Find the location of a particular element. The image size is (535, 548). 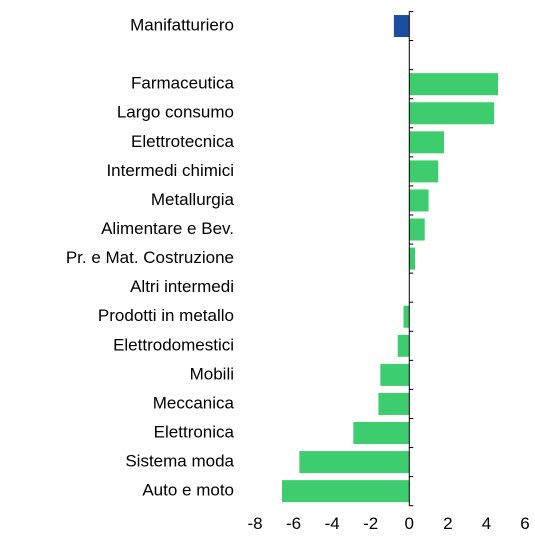

x-tick-label: -4 is located at coordinates (332, 523).